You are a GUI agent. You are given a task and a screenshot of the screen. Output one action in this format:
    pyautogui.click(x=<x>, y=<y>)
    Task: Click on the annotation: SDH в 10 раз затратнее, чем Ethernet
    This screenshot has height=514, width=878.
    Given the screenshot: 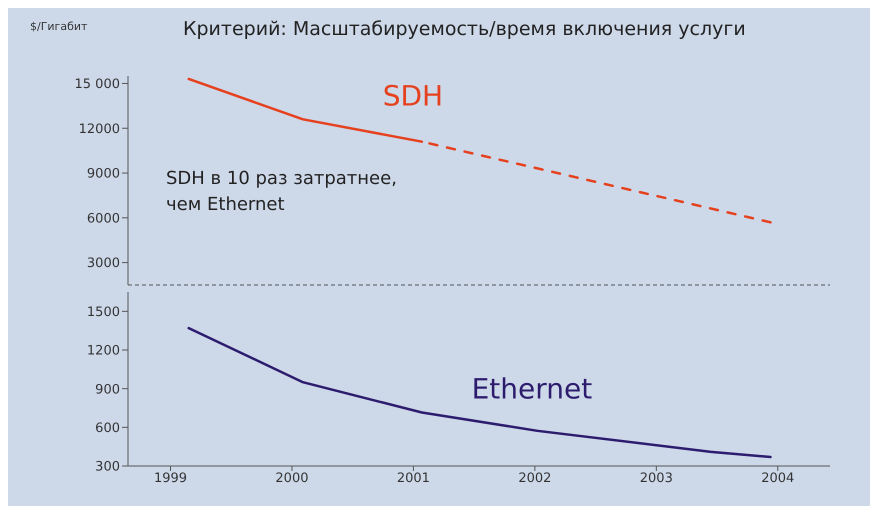 What is the action you would take?
    pyautogui.click(x=281, y=192)
    